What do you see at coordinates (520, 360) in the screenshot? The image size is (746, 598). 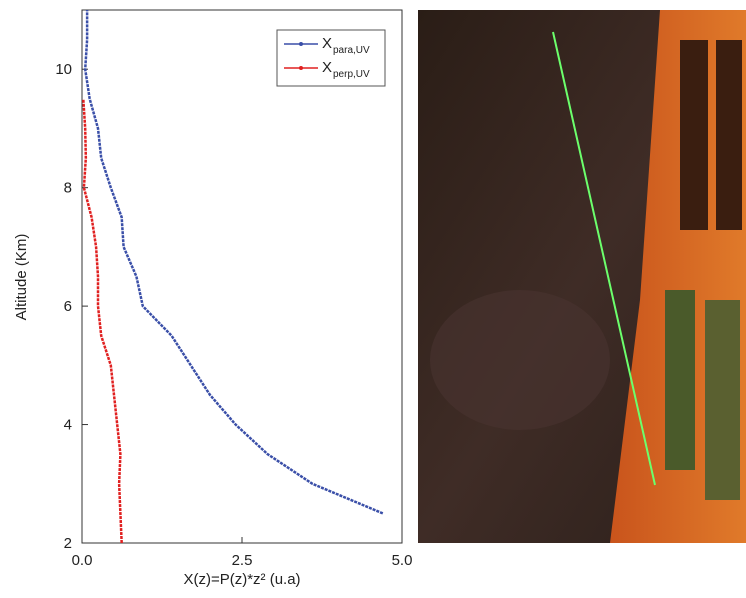 I see `cloud` at bounding box center [520, 360].